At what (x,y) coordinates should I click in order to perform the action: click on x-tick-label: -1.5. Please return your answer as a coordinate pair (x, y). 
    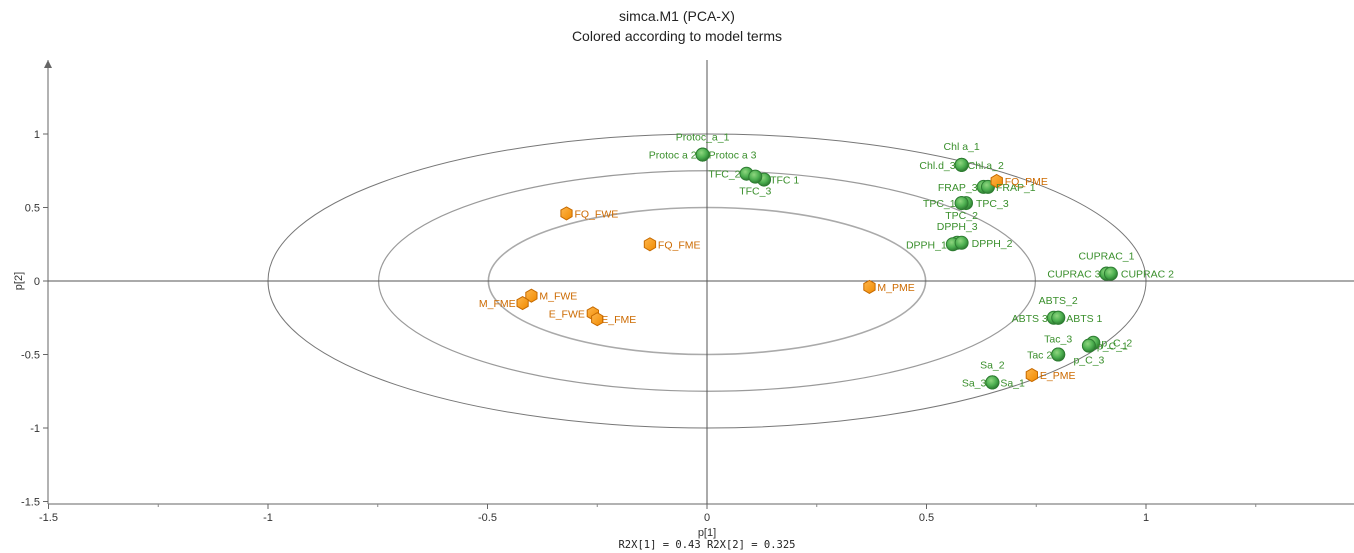
    Looking at the image, I should click on (48, 518).